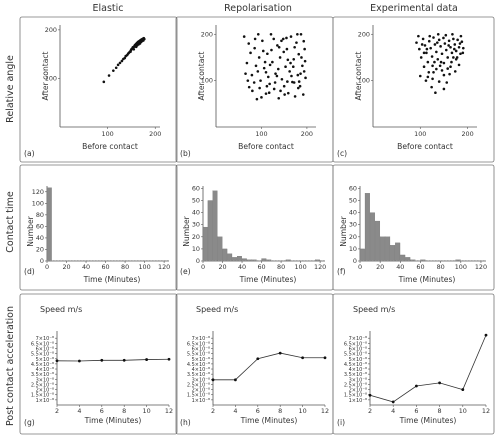  What do you see at coordinates (364, 34) in the screenshot?
I see `y-tick-label: 200` at bounding box center [364, 34].